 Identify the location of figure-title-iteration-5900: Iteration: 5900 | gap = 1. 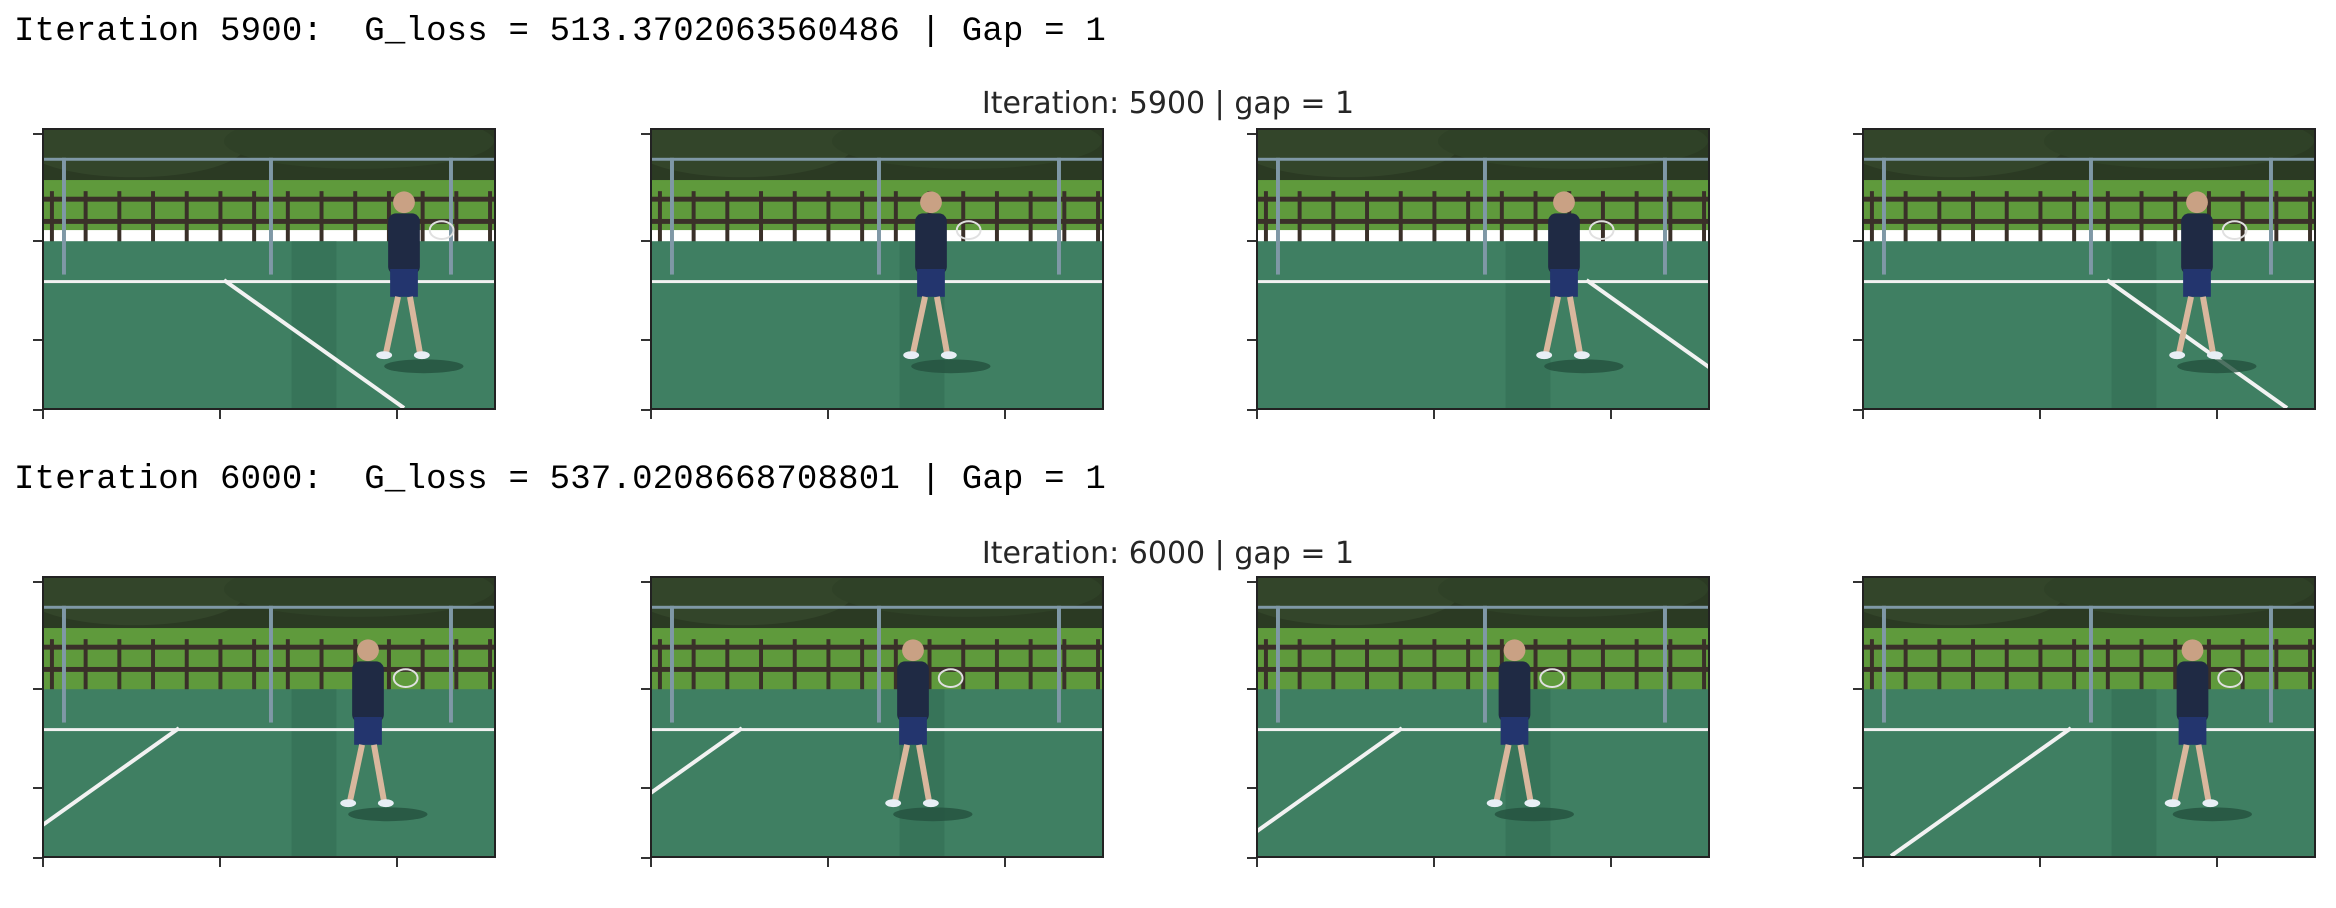
(1168, 103).